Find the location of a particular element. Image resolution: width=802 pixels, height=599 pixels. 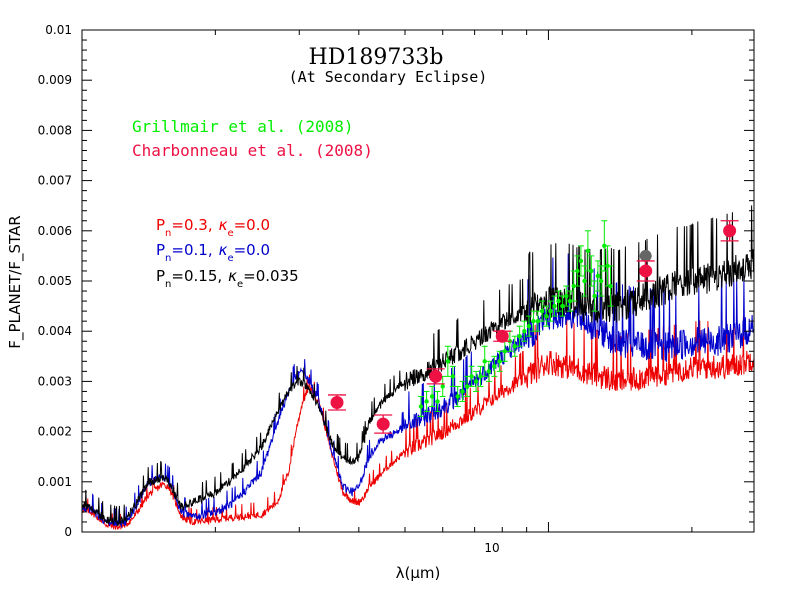

y-tick-label: 0 is located at coordinates (68, 532).